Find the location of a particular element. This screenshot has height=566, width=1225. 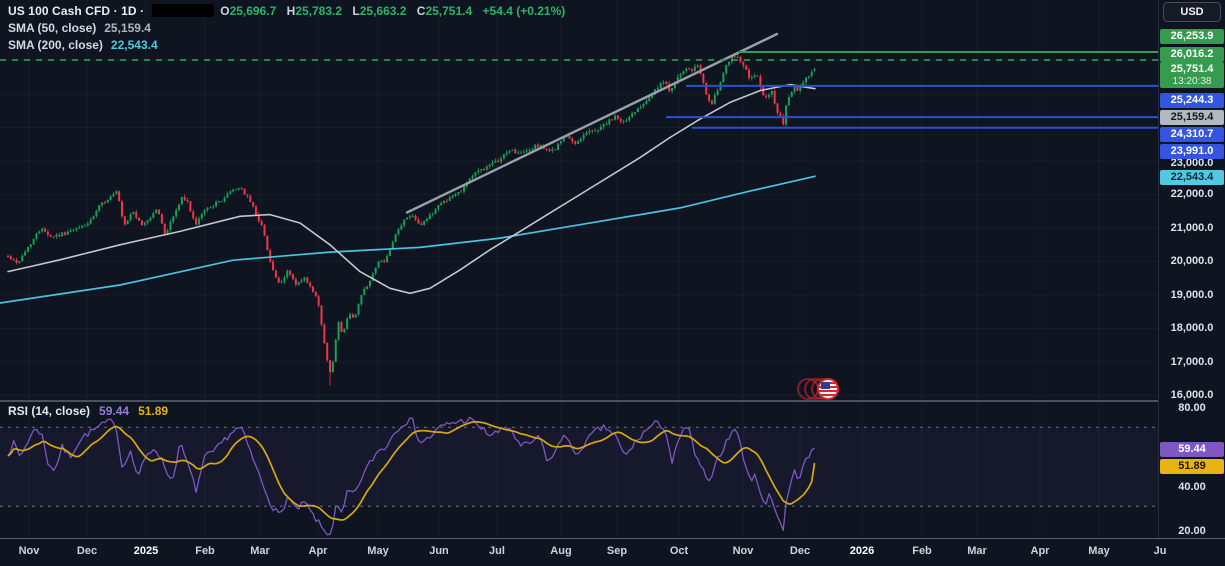

time-axis-divider is located at coordinates (612, 538).